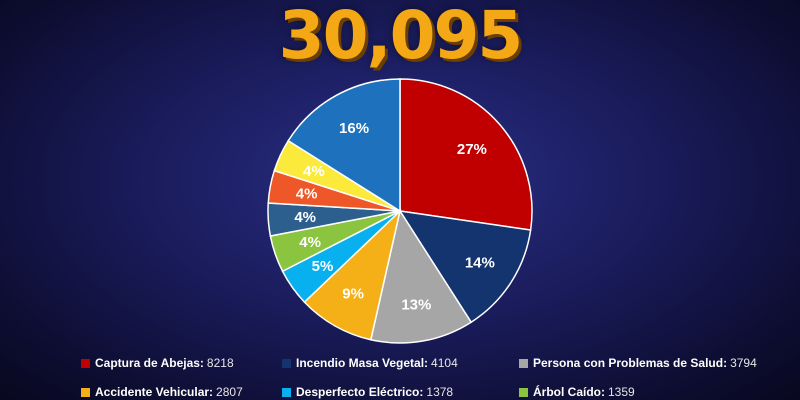 The width and height of the screenshot is (800, 400). I want to click on legend-label: Captura de Abejas, so click(147, 363).